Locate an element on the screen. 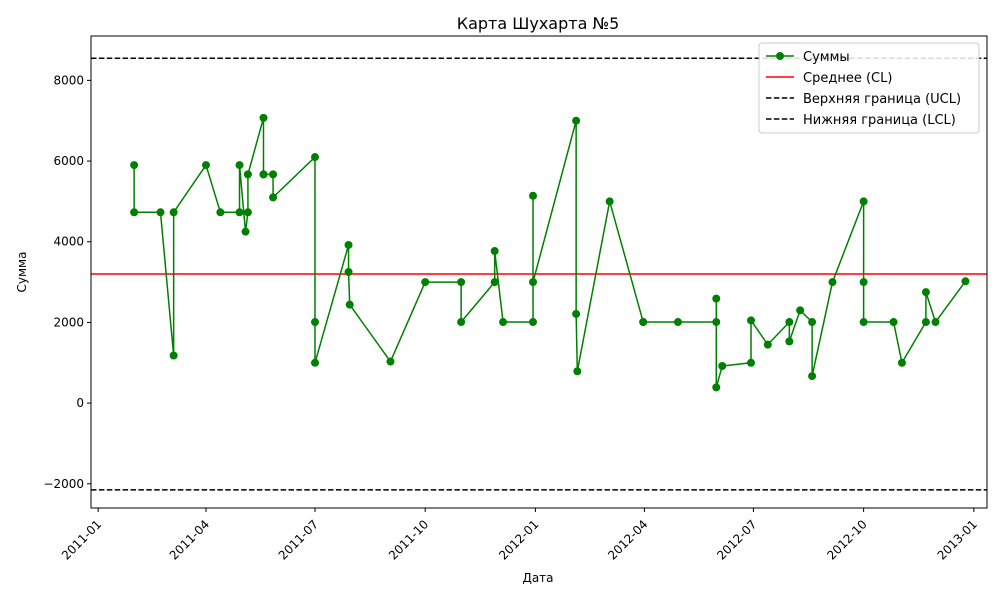  y-tick-label: 0 is located at coordinates (80, 403).